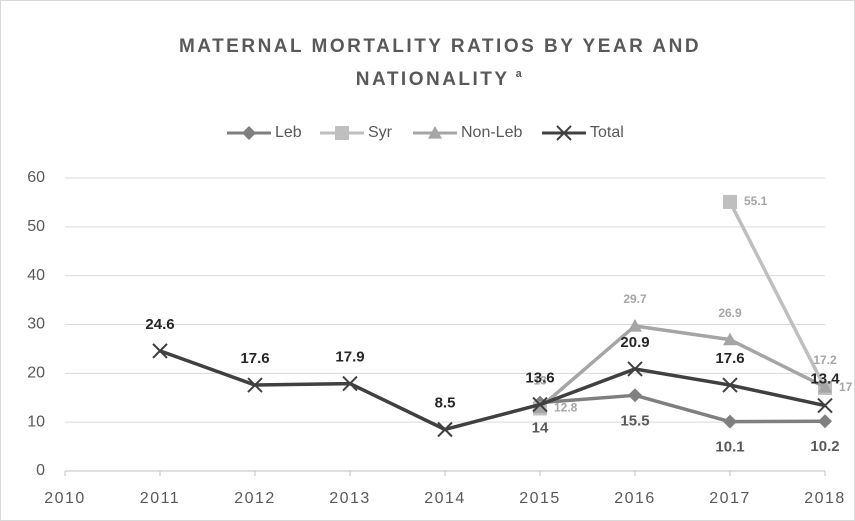 The image size is (855, 521). What do you see at coordinates (635, 498) in the screenshot?
I see `x-tick-label: 2016` at bounding box center [635, 498].